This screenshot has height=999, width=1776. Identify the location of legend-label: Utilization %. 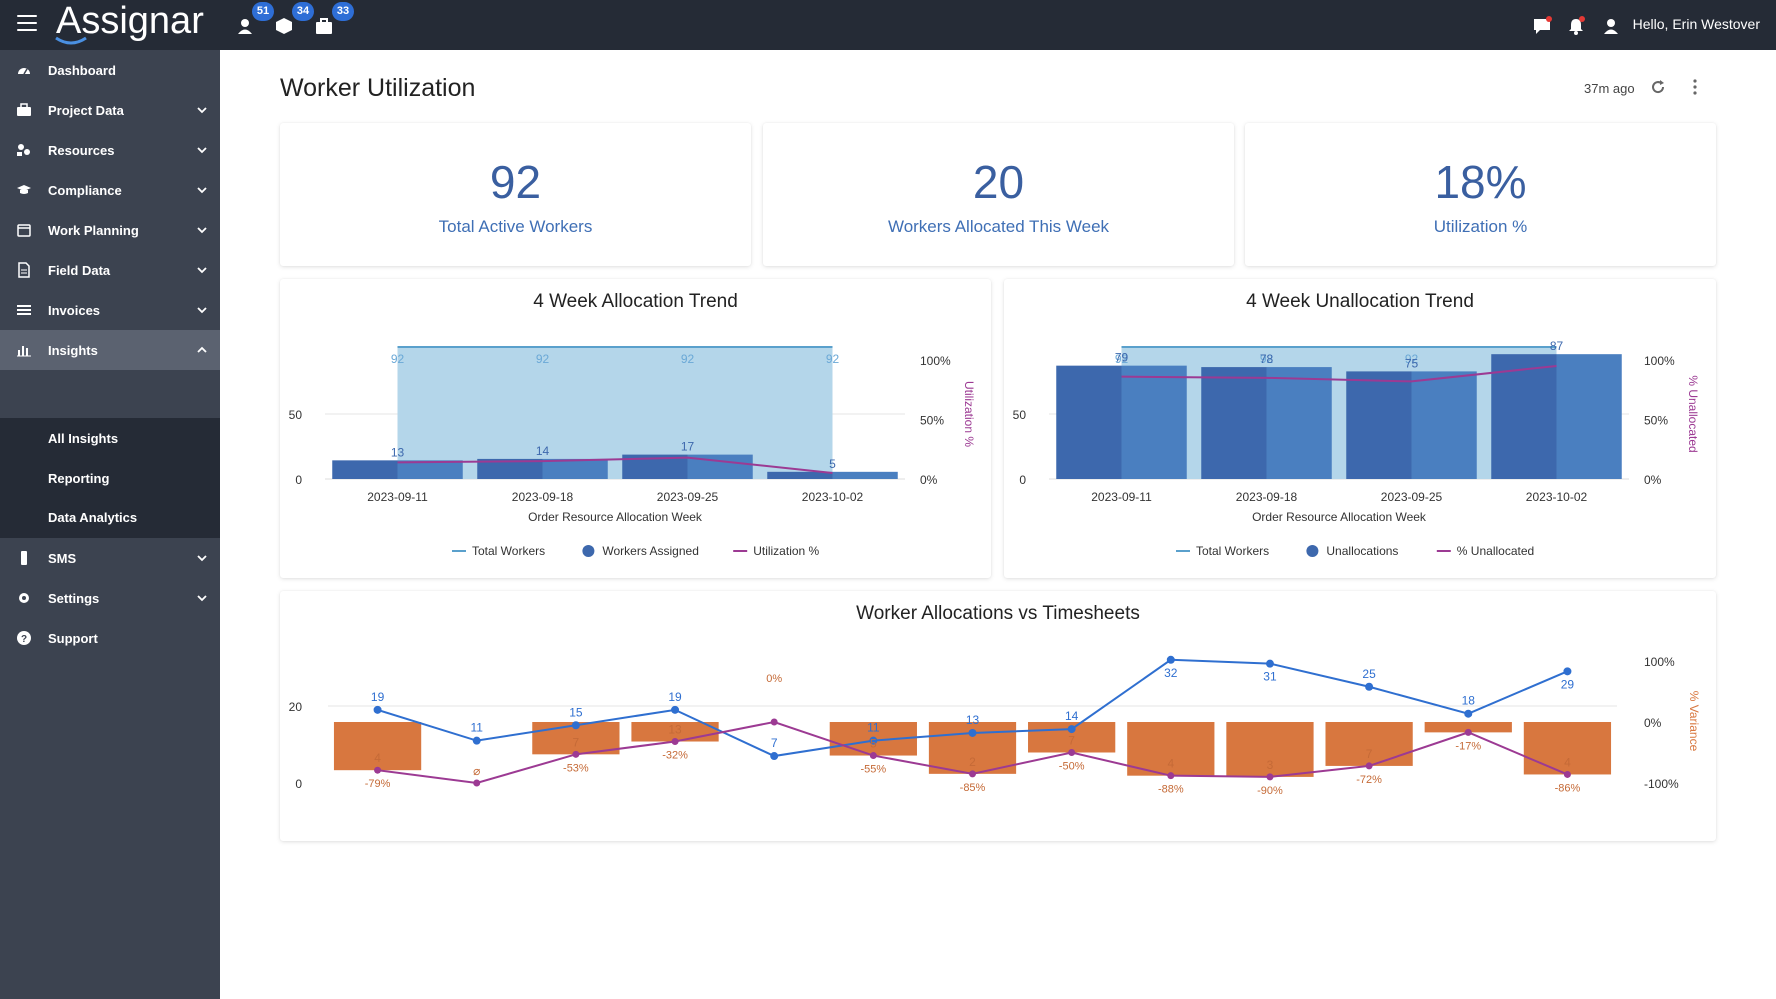
(786, 551).